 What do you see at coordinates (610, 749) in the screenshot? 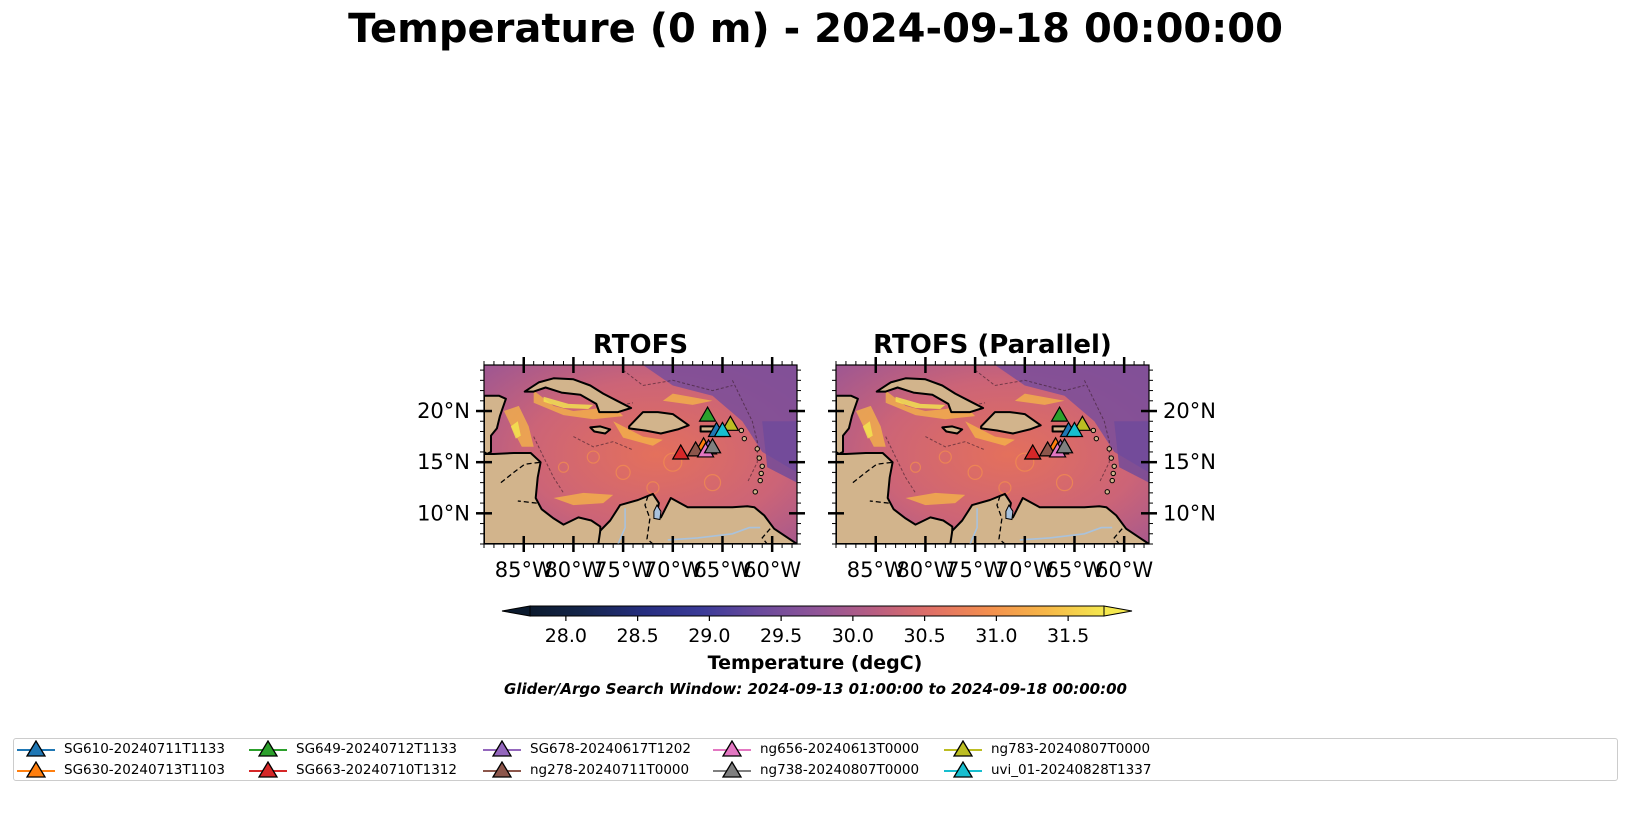
I see `legend-label: SG678-20240617T1202` at bounding box center [610, 749].